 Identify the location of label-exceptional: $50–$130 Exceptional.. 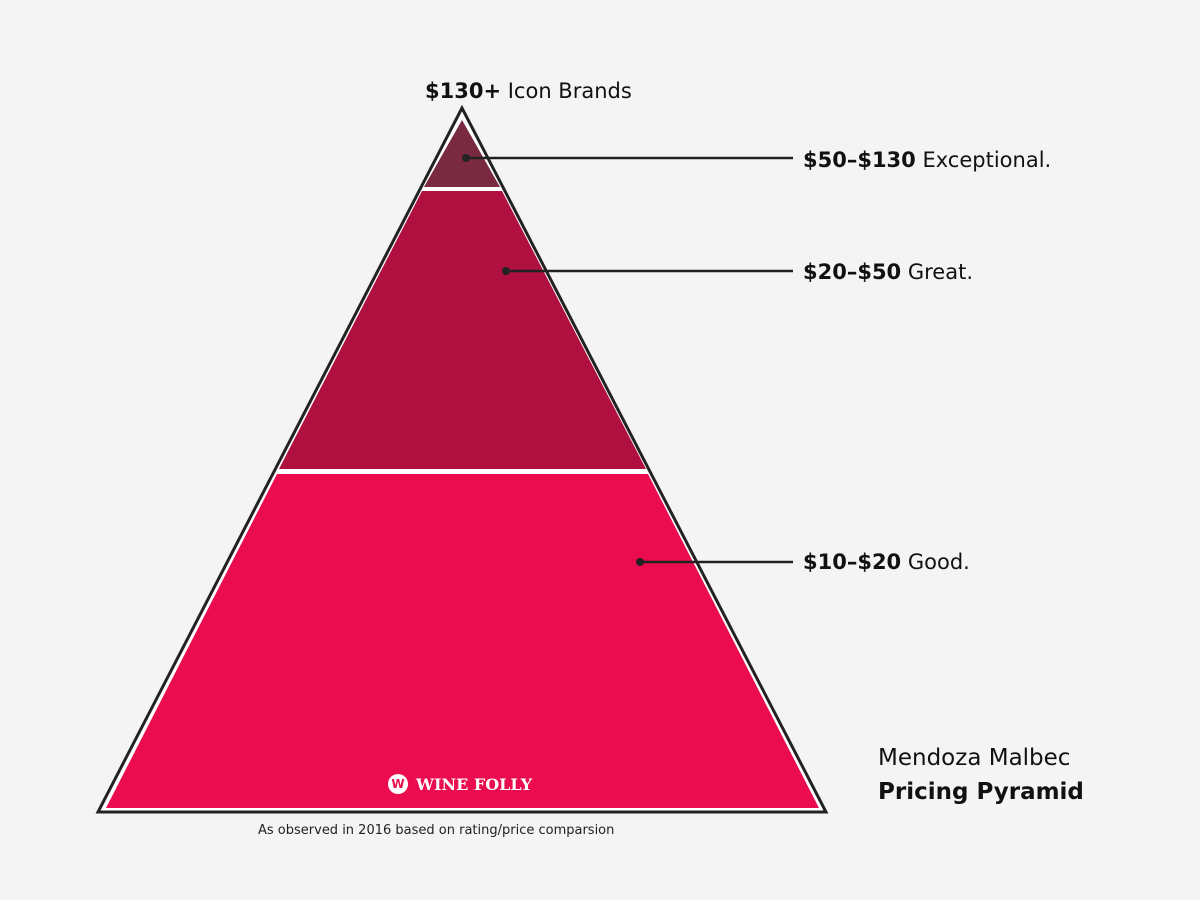
(927, 160).